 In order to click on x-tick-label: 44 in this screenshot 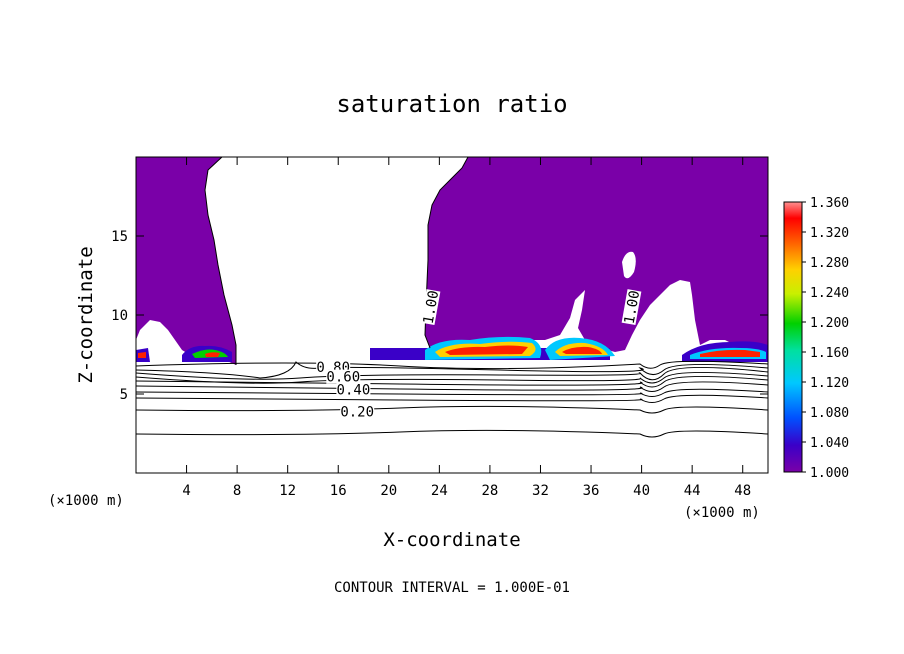, I will do `click(692, 491)`.